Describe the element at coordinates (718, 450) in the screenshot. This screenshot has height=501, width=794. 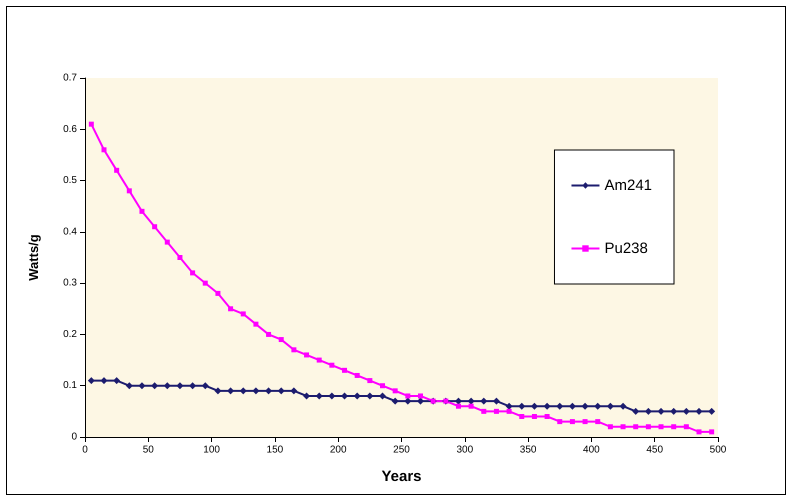
I see `x-tick-label: 500` at that location.